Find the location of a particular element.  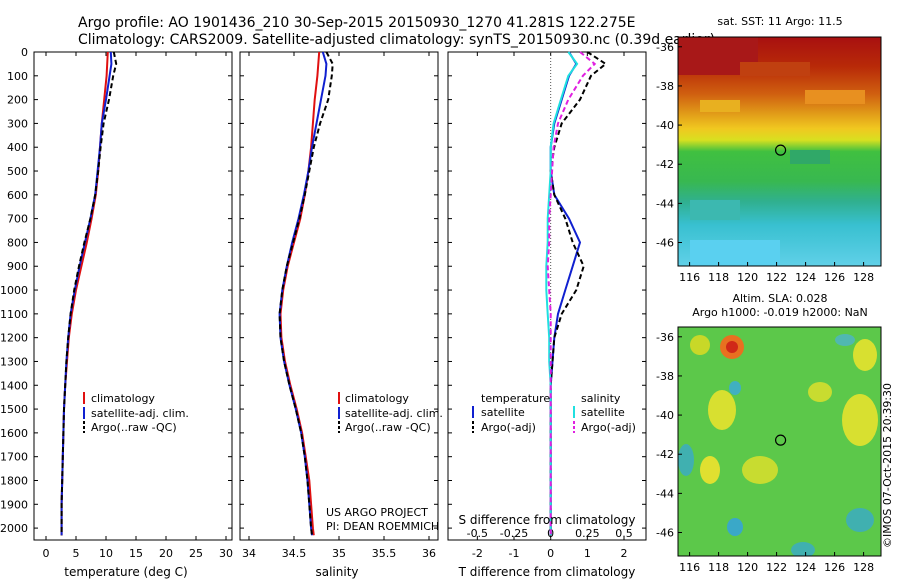

top-tick-label: -0.5 is located at coordinates (477, 533).